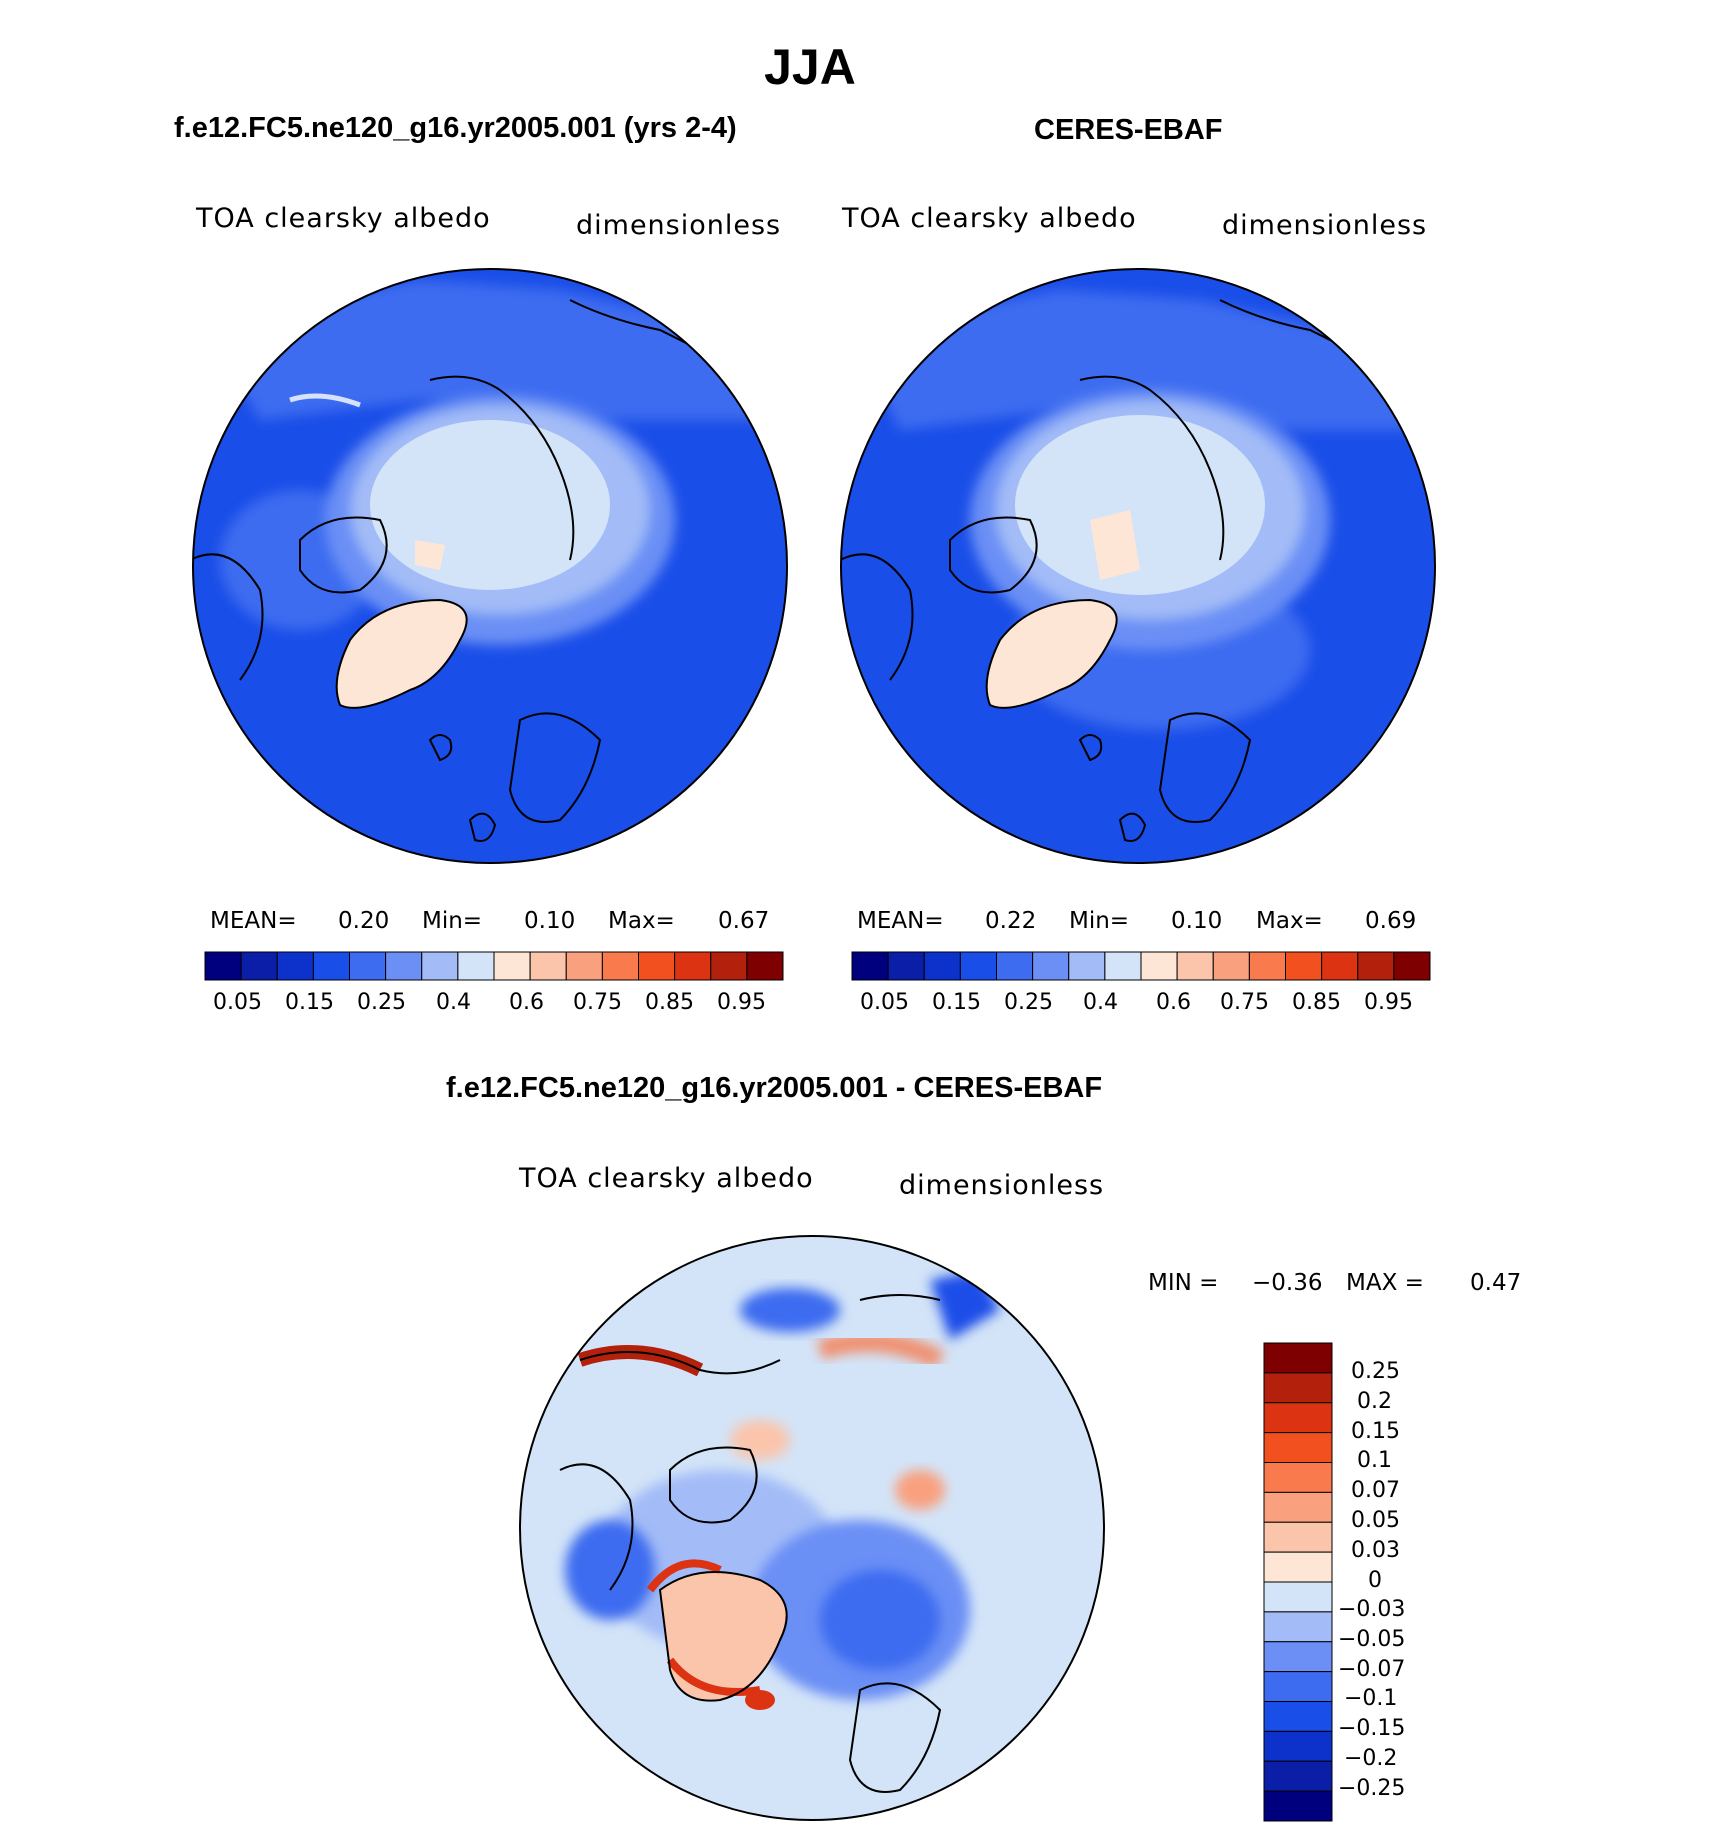 The height and width of the screenshot is (1839, 1710). Describe the element at coordinates (1388, 1002) in the screenshot. I see `obs-cbar-tick: 0.95` at that location.